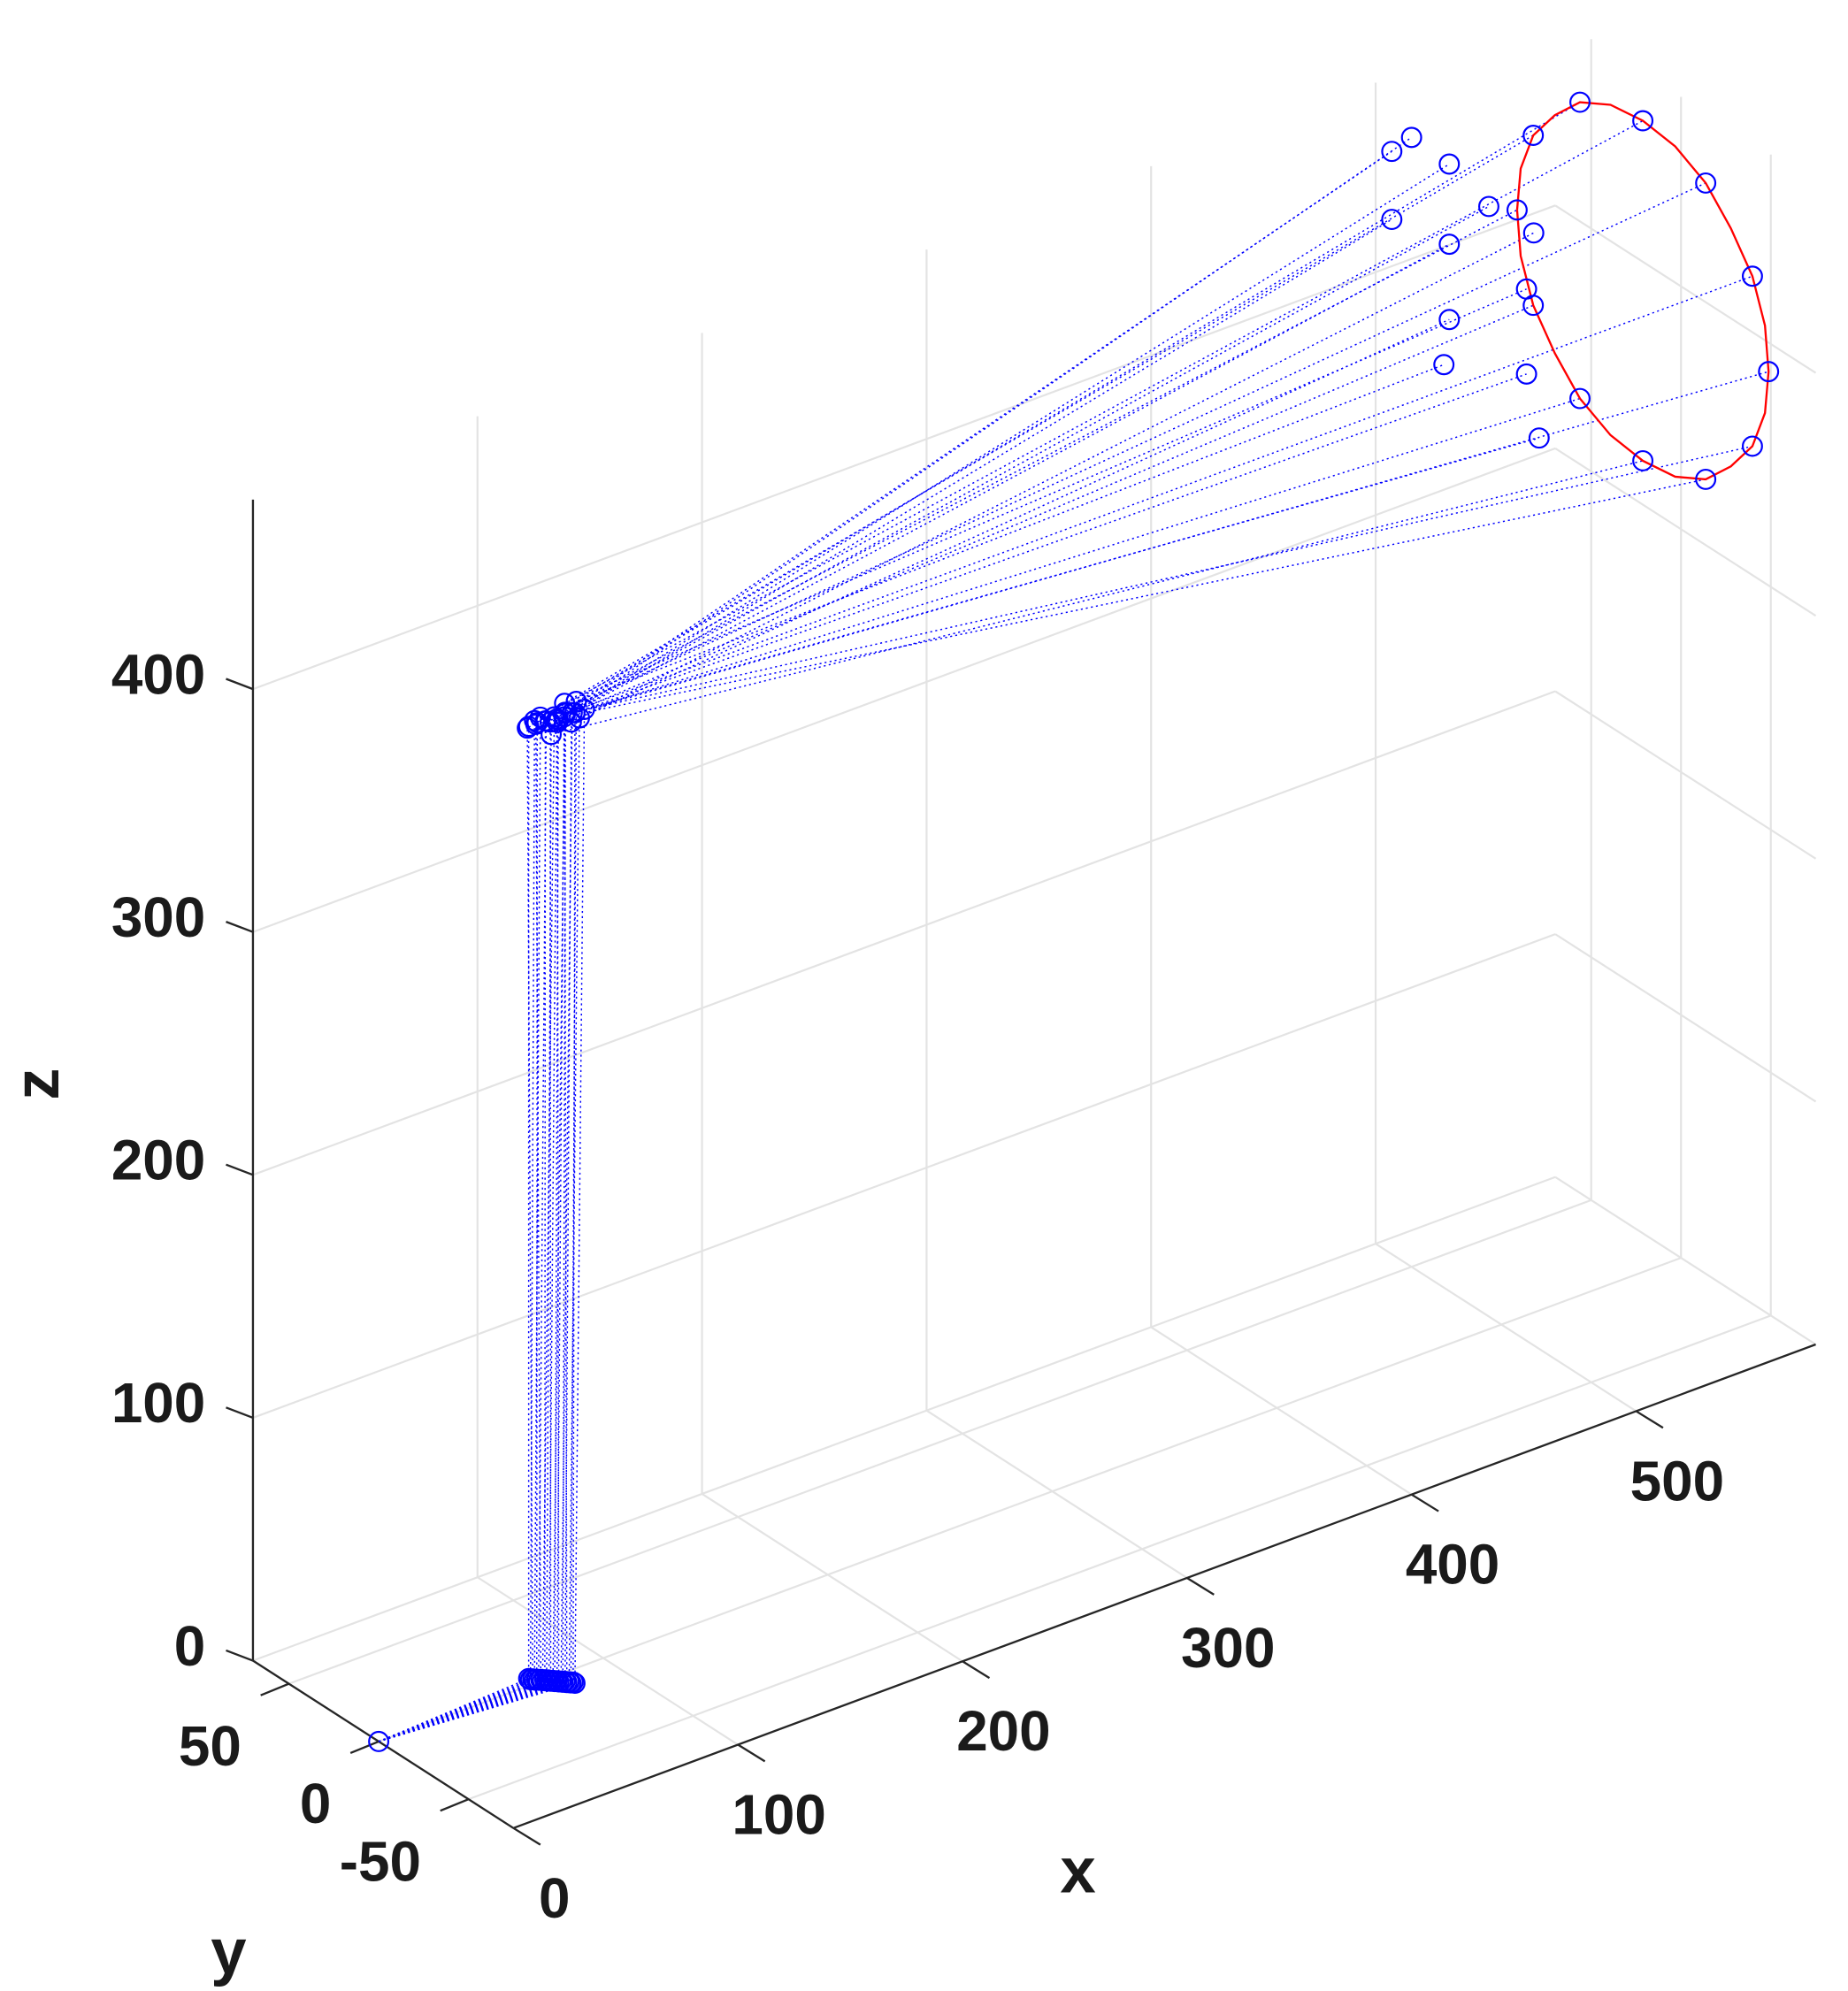 The image size is (1848, 1991). Describe the element at coordinates (380, 1861) in the screenshot. I see `y-tick-label: -50` at that location.